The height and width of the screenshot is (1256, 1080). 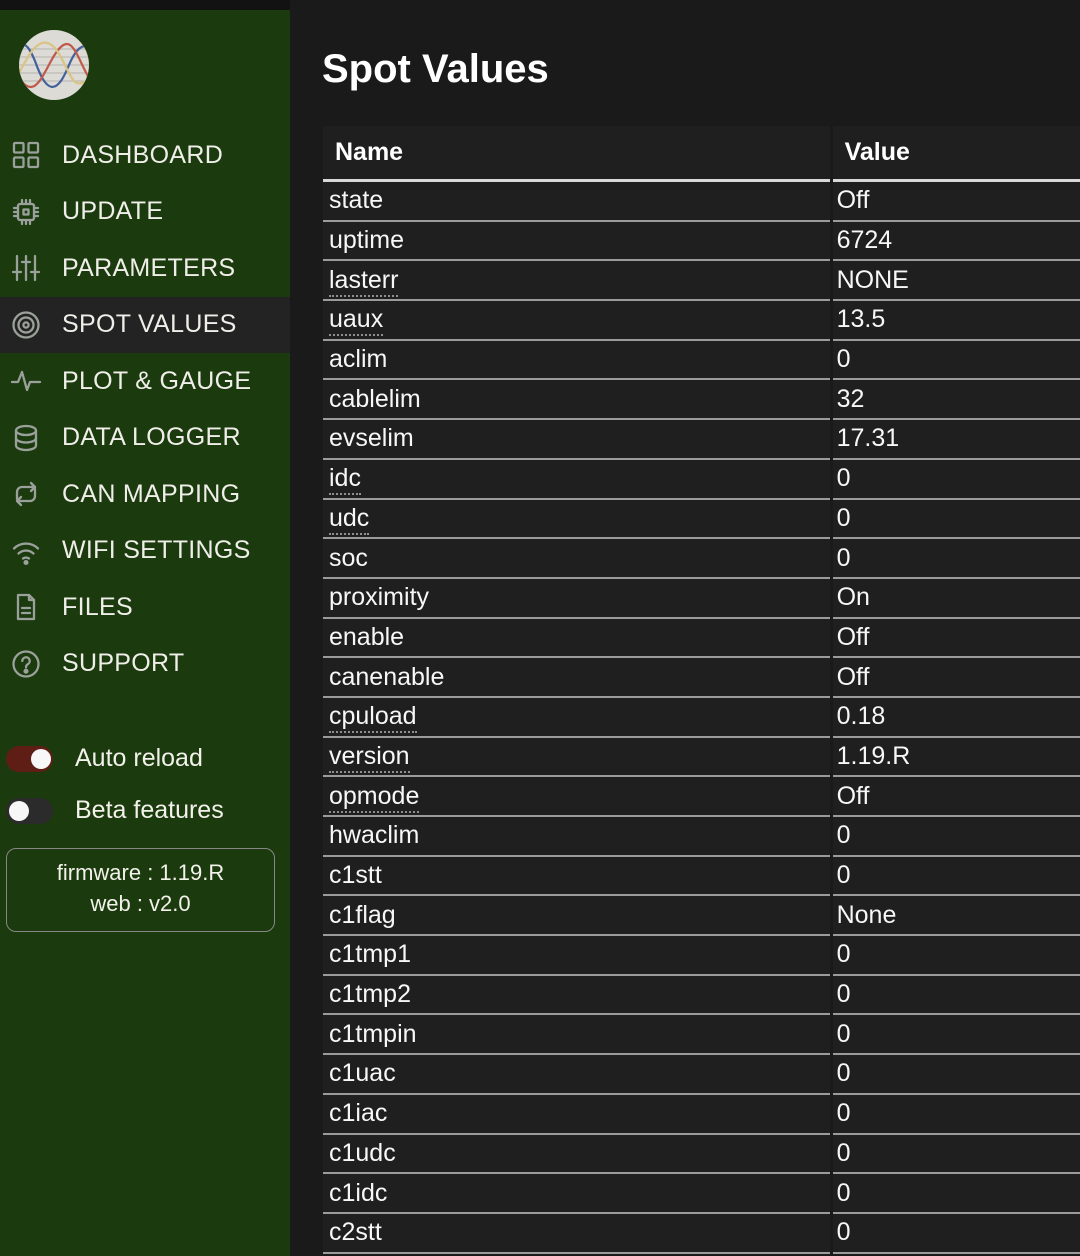 What do you see at coordinates (149, 267) in the screenshot?
I see `sidebar-item-label: PARAMETERS` at bounding box center [149, 267].